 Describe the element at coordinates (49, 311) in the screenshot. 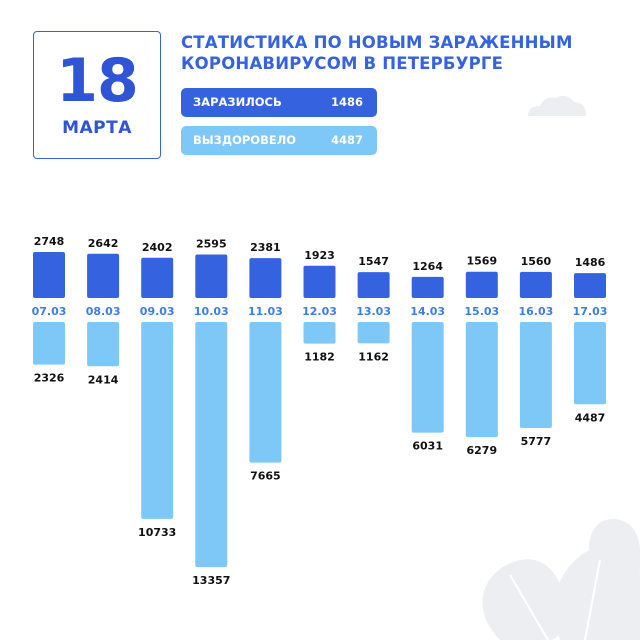

I see `date-label: 07.03` at that location.